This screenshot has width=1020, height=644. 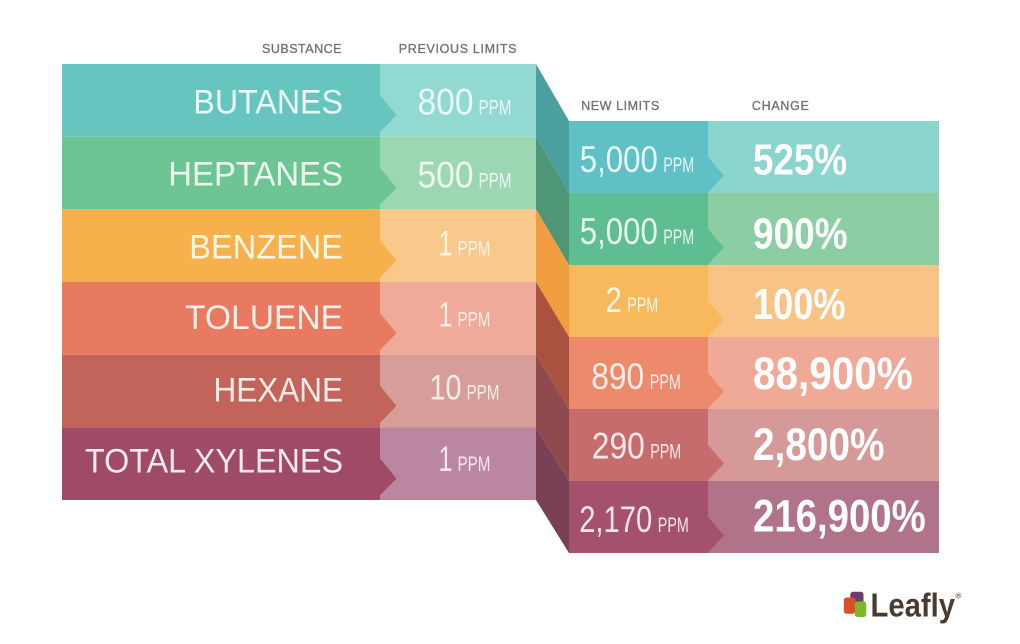 I want to click on svg-text: TOLUENE, so click(x=264, y=318).